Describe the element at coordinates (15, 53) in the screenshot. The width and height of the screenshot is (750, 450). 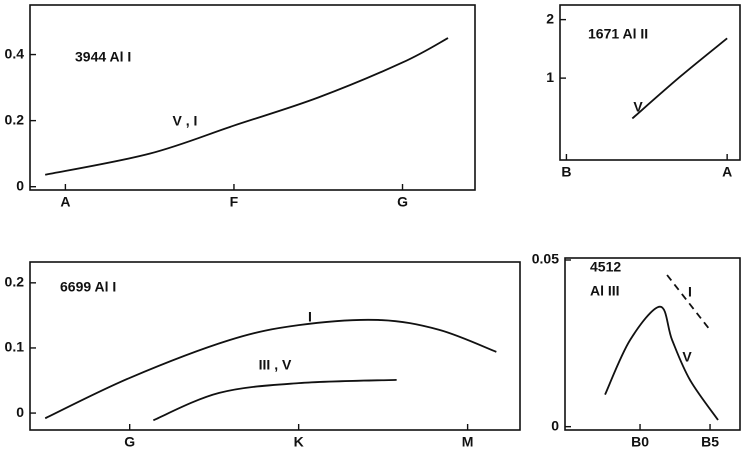
I see `y-tick-label: 0.4` at that location.